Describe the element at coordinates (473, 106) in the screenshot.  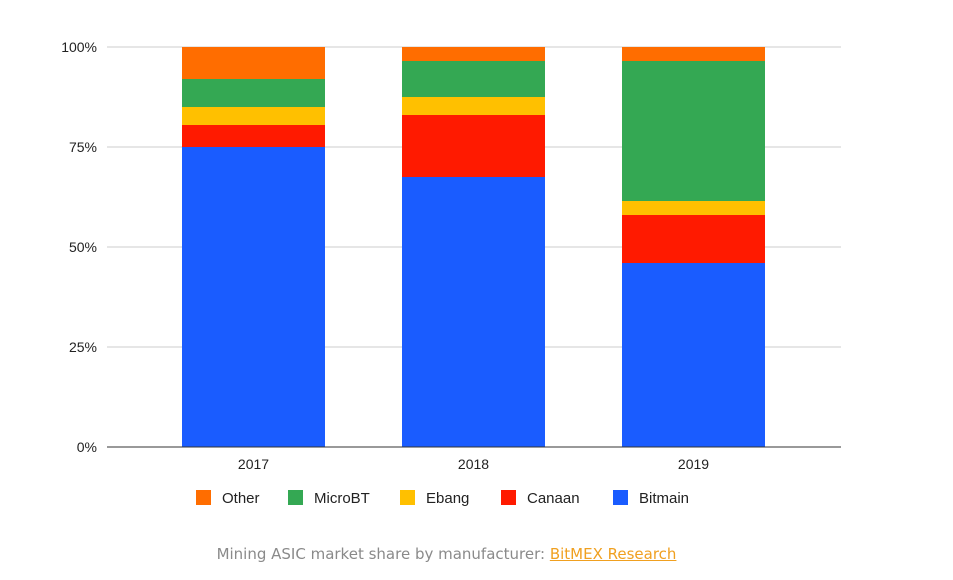
I see `bar-ebang-2018` at that location.